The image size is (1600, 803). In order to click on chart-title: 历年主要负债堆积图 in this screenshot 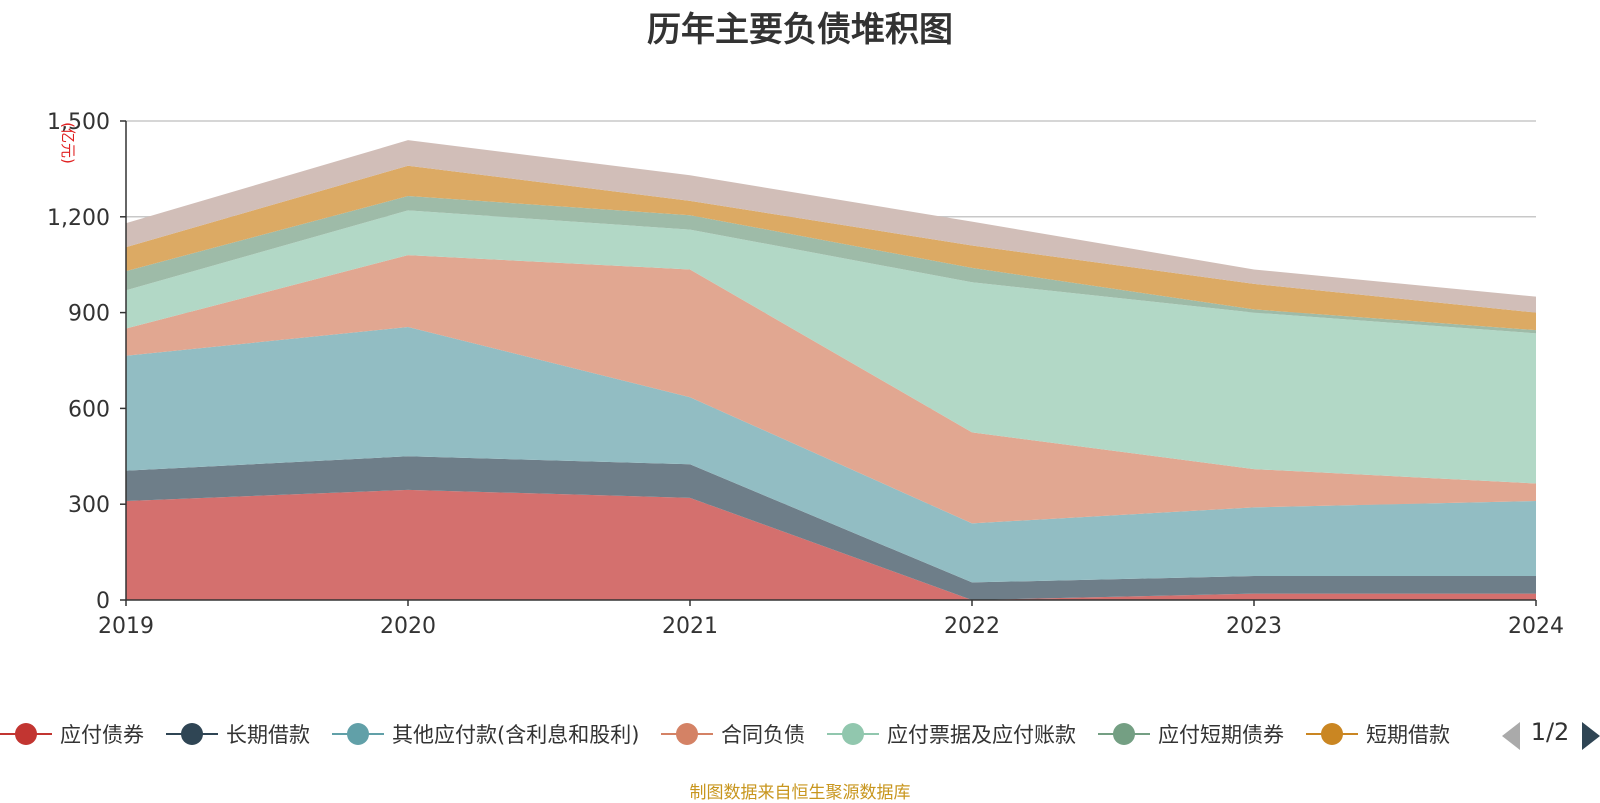, I will do `click(800, 30)`.